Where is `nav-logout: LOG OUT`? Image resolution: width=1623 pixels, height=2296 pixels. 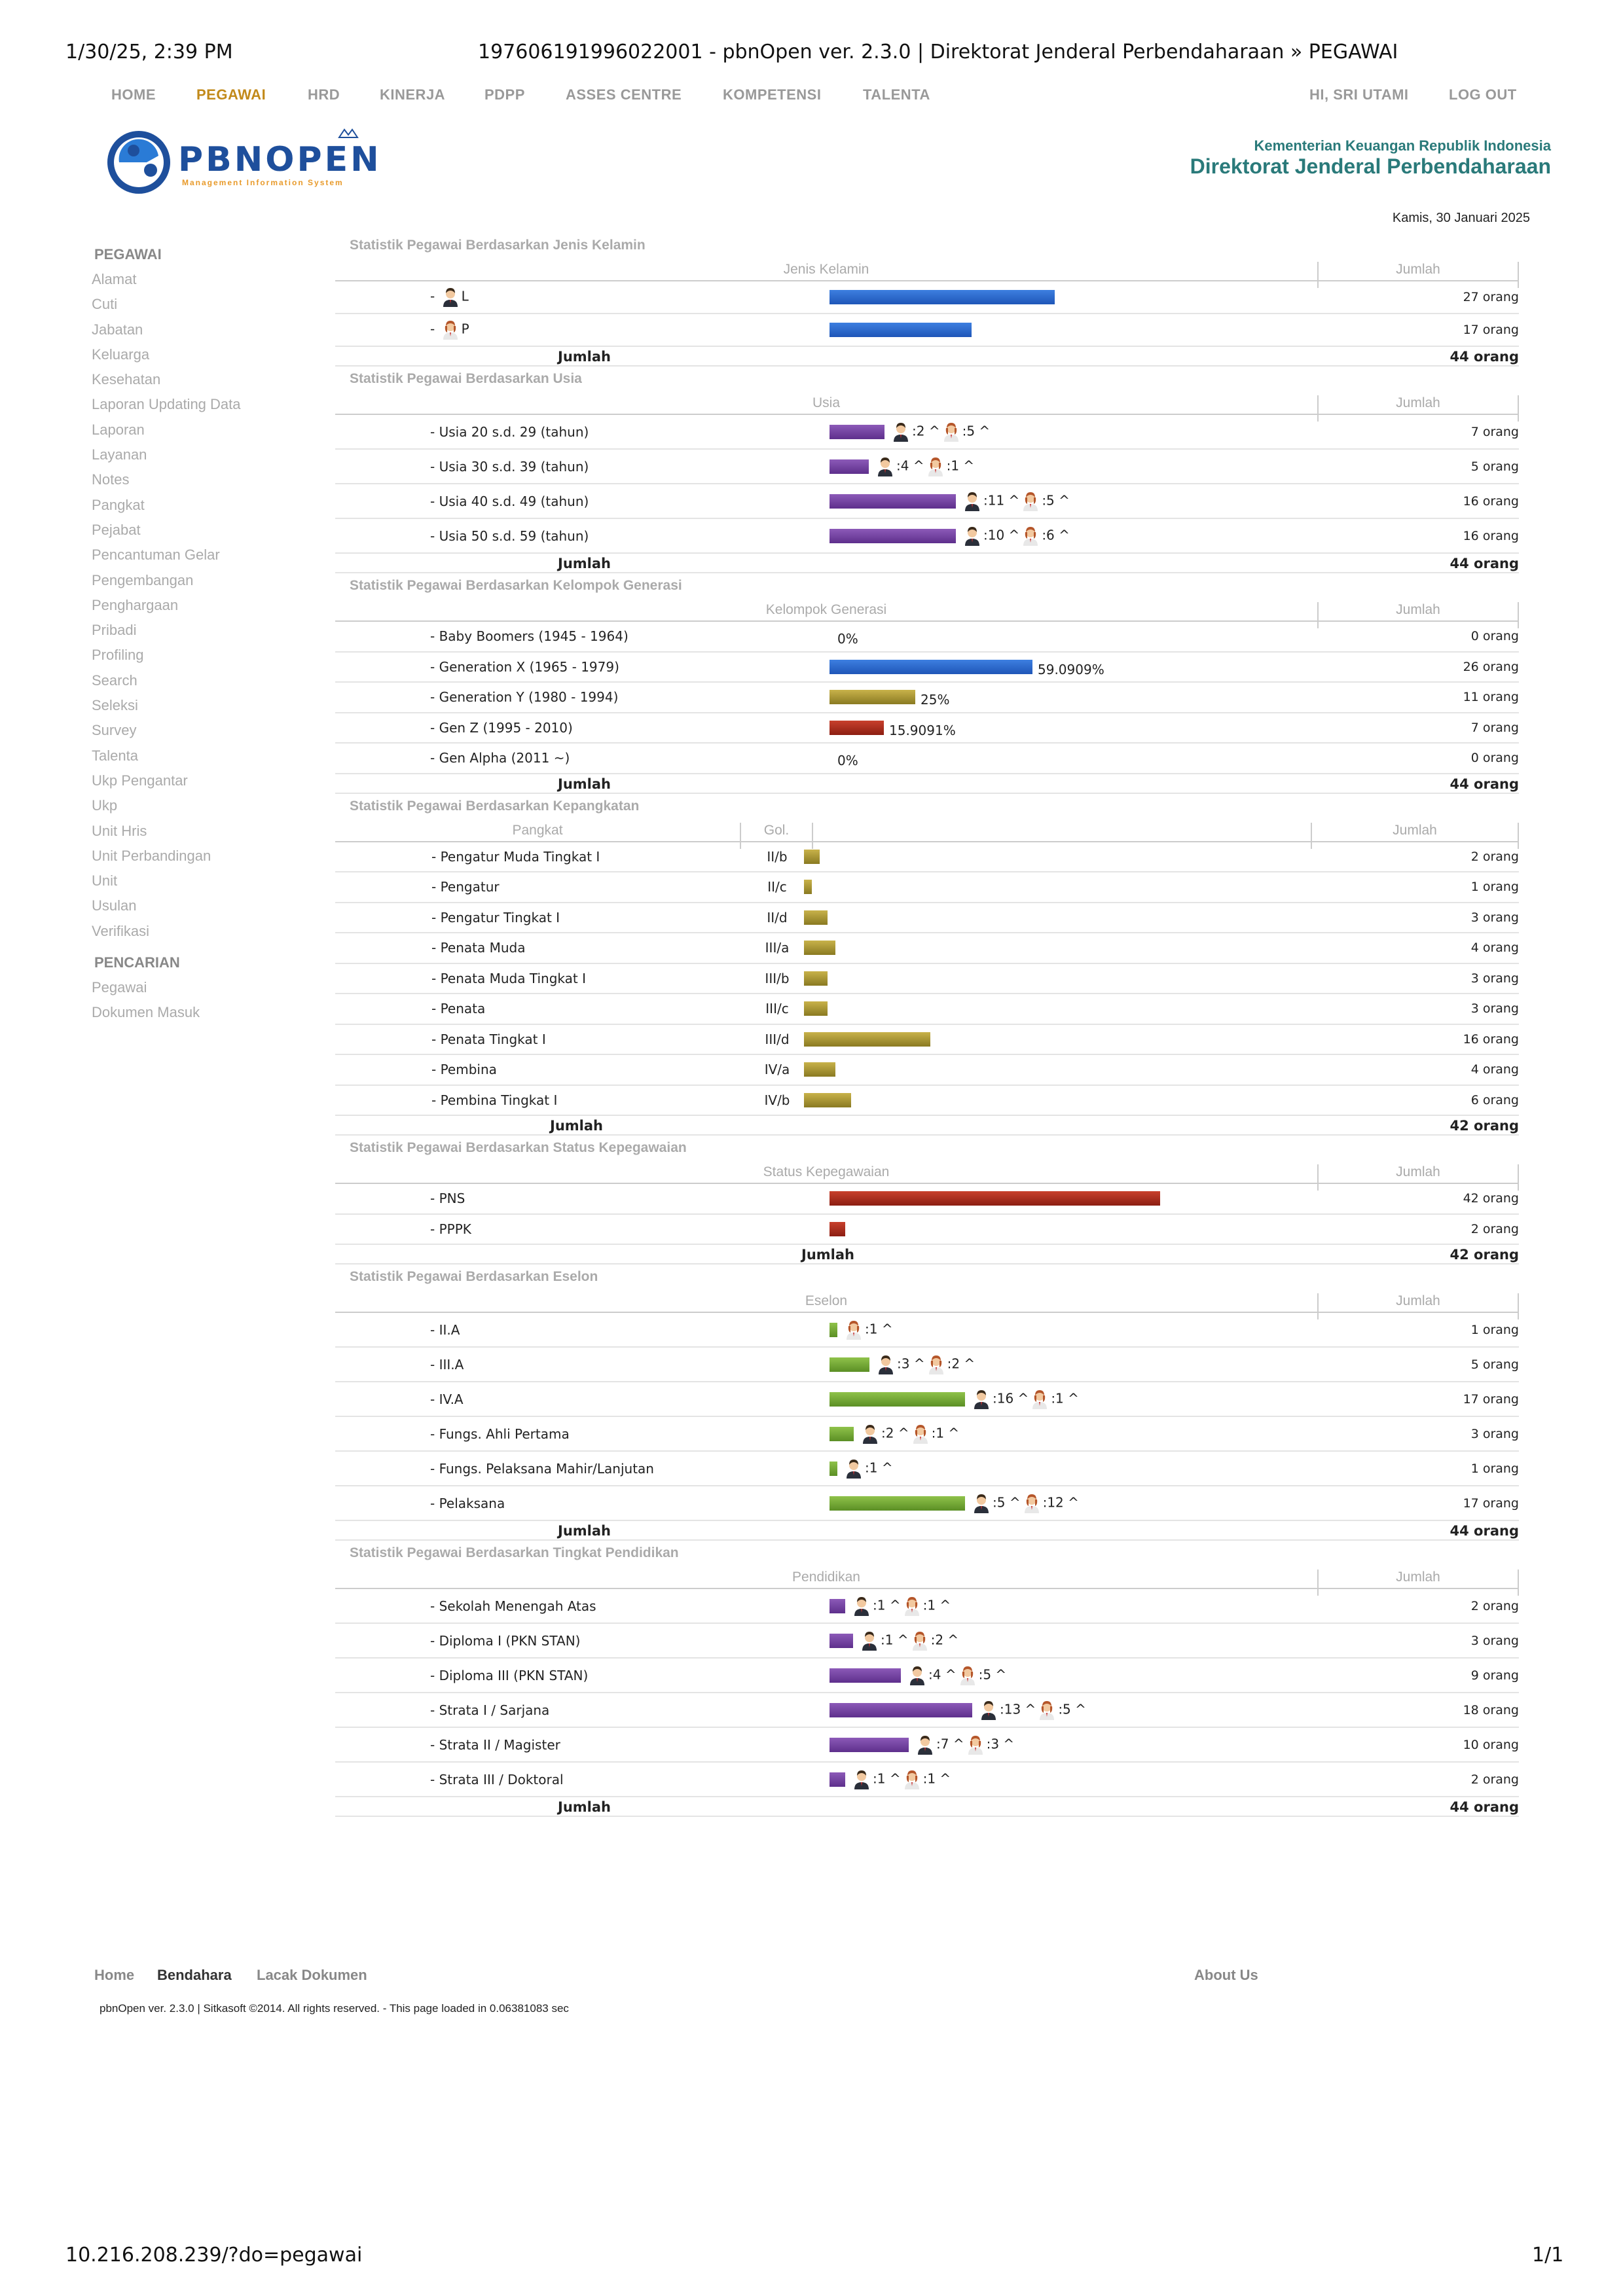 nav-logout: LOG OUT is located at coordinates (1483, 94).